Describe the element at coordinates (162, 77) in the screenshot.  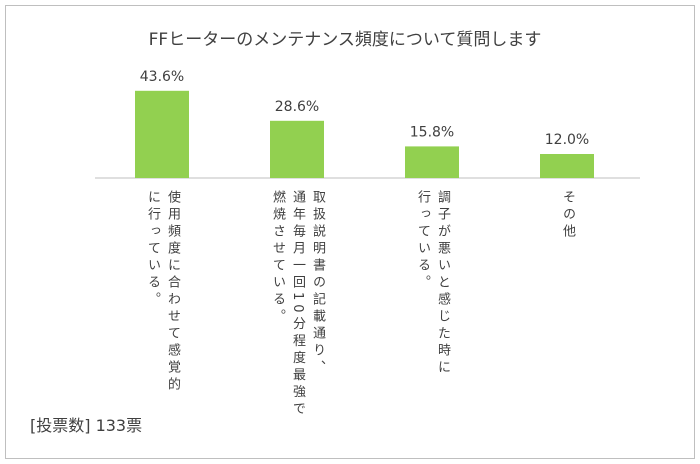
I see `value-label: 43.6%` at that location.